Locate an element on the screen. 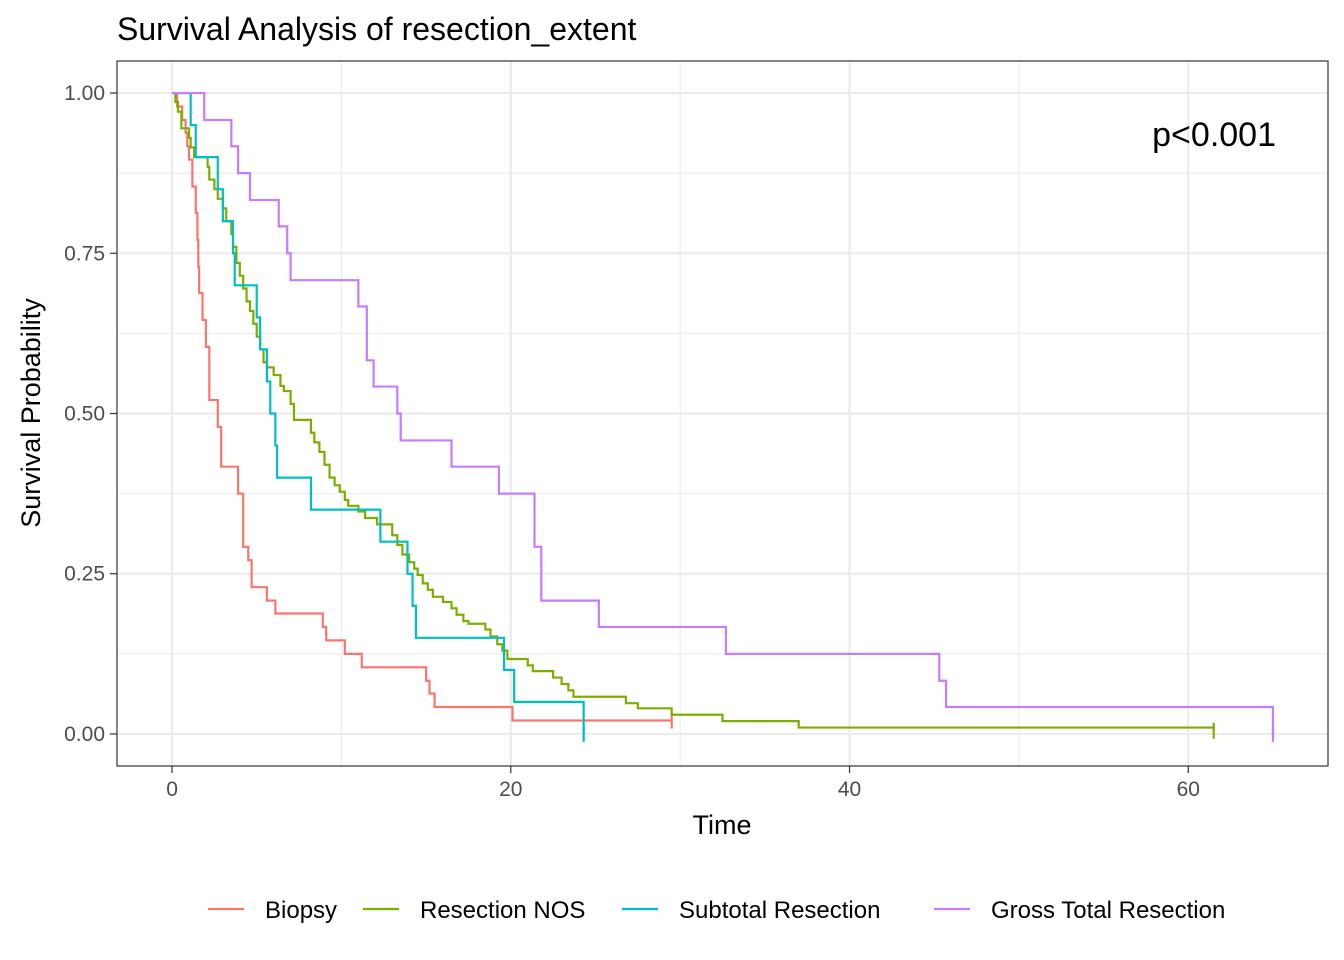  y-tick-label: 0.00 is located at coordinates (84, 734).